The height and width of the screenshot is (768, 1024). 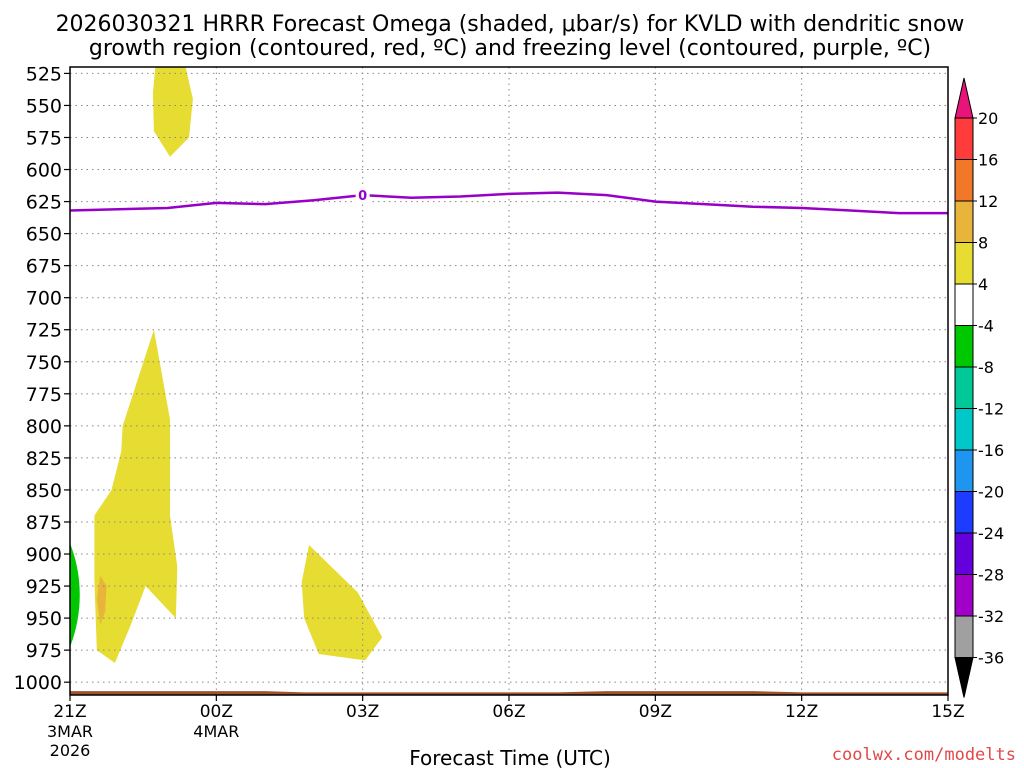 What do you see at coordinates (991, 658) in the screenshot?
I see `colorbar-label: -36` at bounding box center [991, 658].